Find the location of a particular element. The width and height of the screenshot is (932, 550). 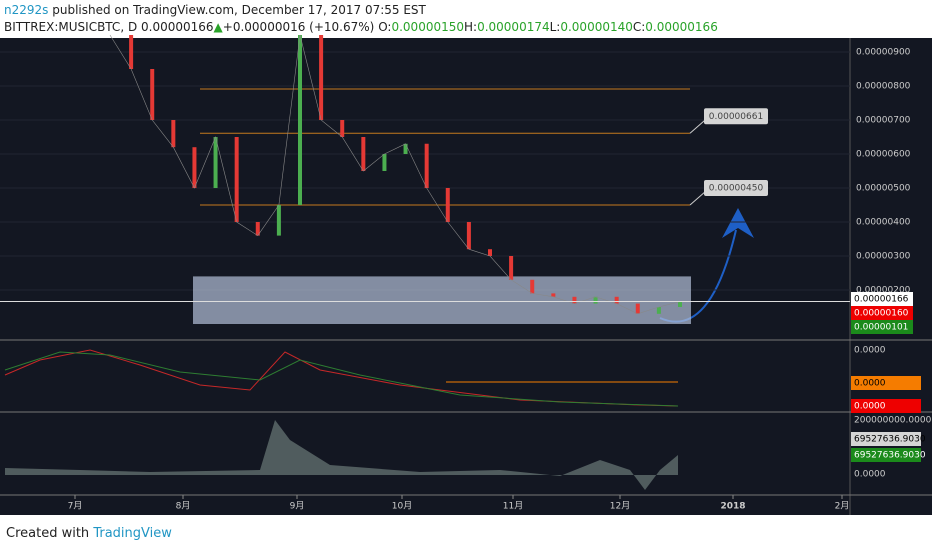

price-badge-label: 0.00000160 is located at coordinates (881, 314).